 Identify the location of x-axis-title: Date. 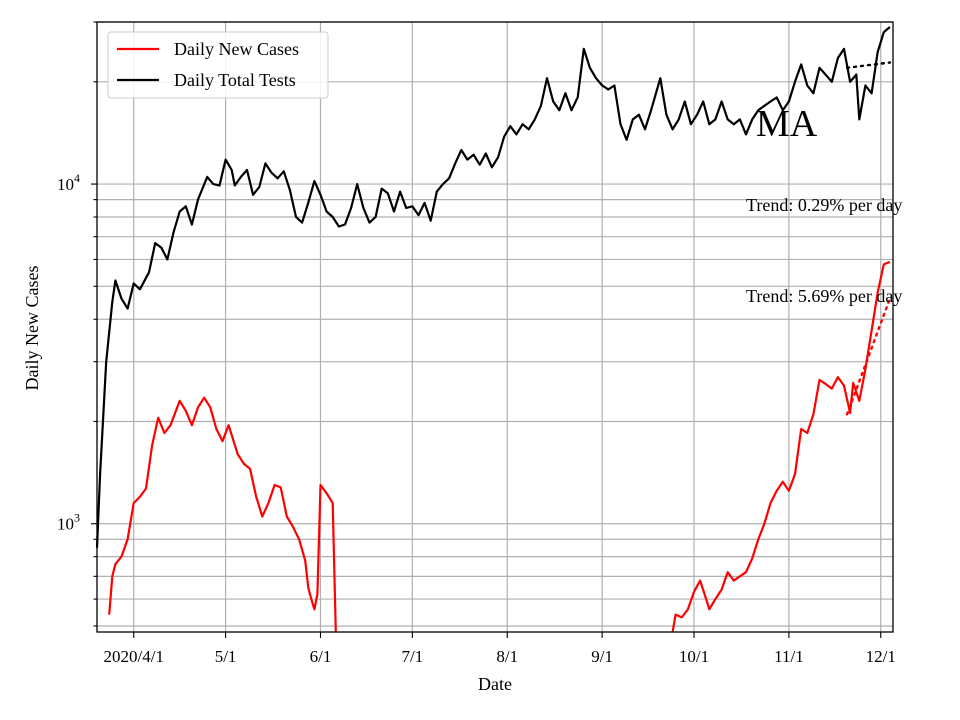
(495, 684).